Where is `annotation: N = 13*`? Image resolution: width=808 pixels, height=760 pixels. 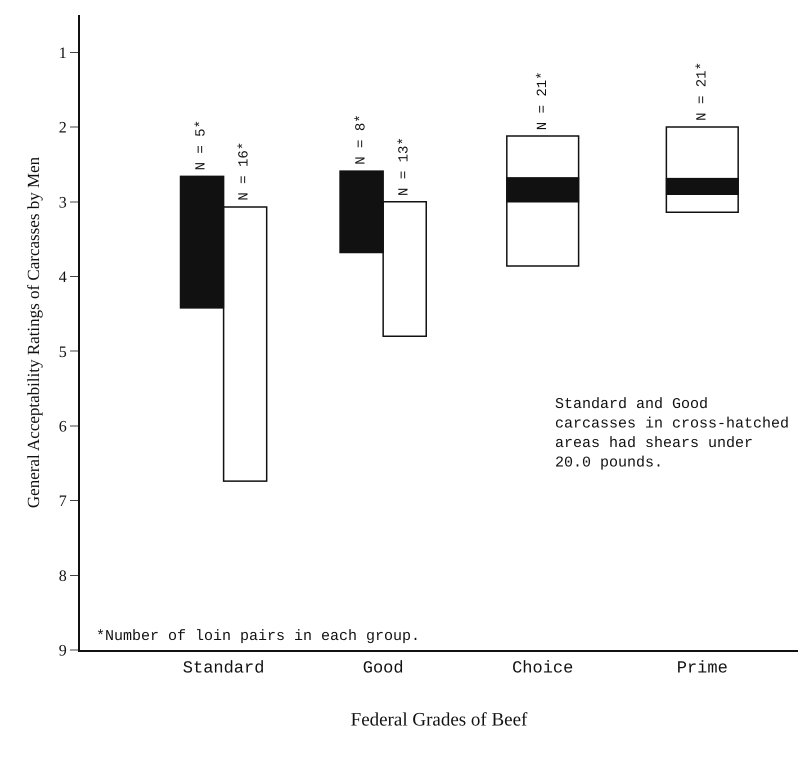 annotation: N = 13* is located at coordinates (404, 166).